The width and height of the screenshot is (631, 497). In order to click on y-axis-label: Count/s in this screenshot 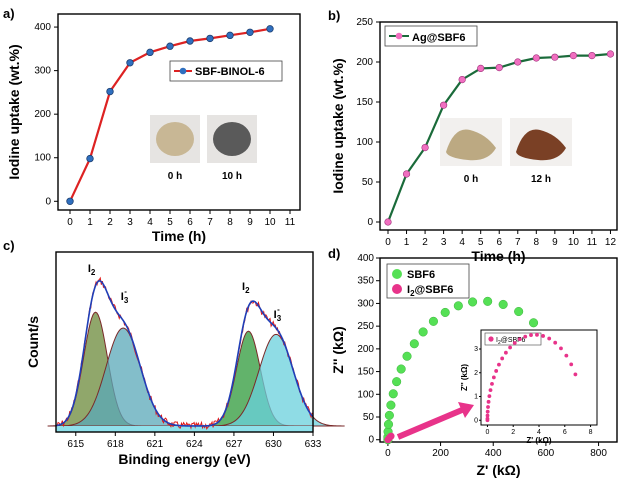, I will do `click(33, 342)`.